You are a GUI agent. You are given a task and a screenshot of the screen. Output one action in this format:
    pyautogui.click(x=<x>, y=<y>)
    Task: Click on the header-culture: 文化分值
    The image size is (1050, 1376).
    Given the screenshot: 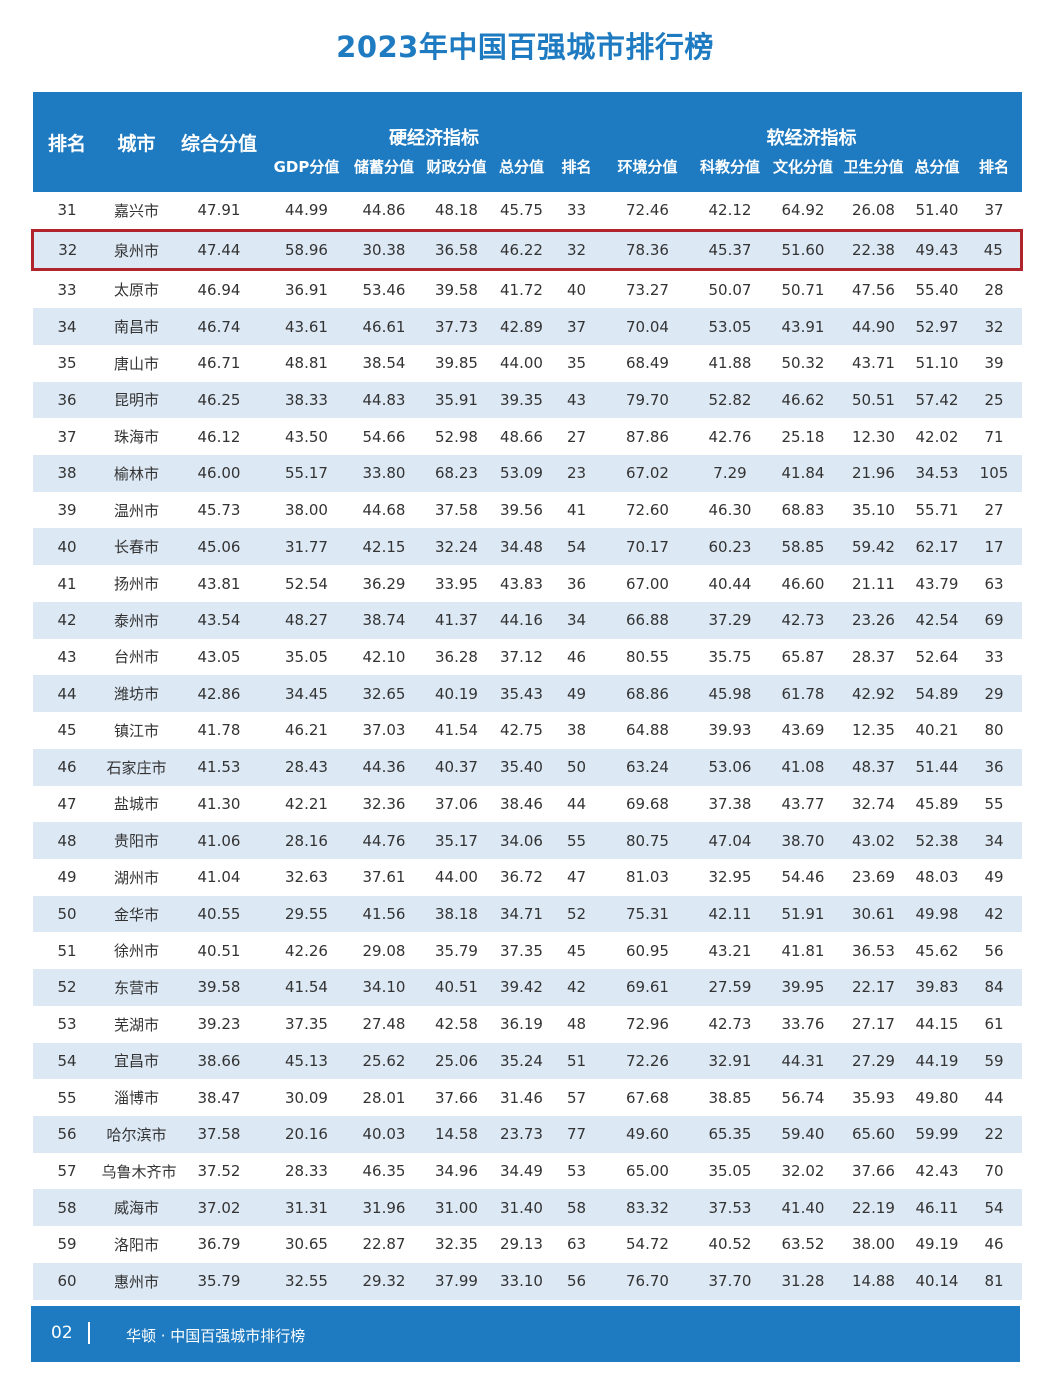 What is the action you would take?
    pyautogui.click(x=803, y=173)
    